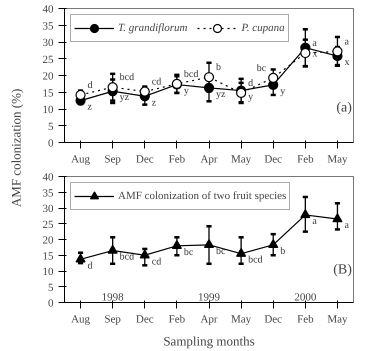  What do you see at coordinates (209, 298) in the screenshot?
I see `annotation: 1999` at bounding box center [209, 298].